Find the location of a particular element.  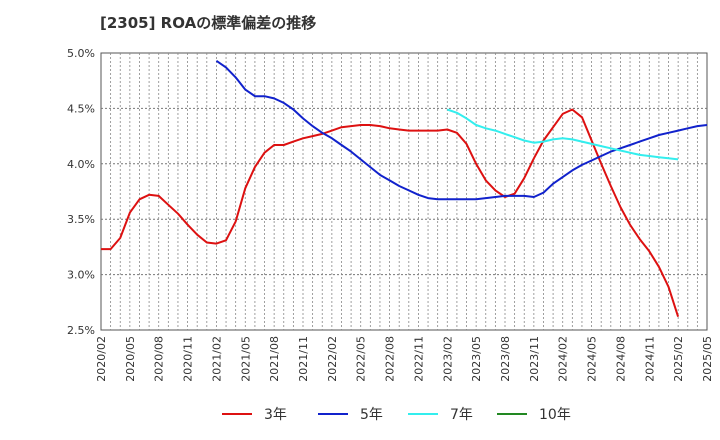

x-tick-label: 2023/05 is located at coordinates (476, 359).